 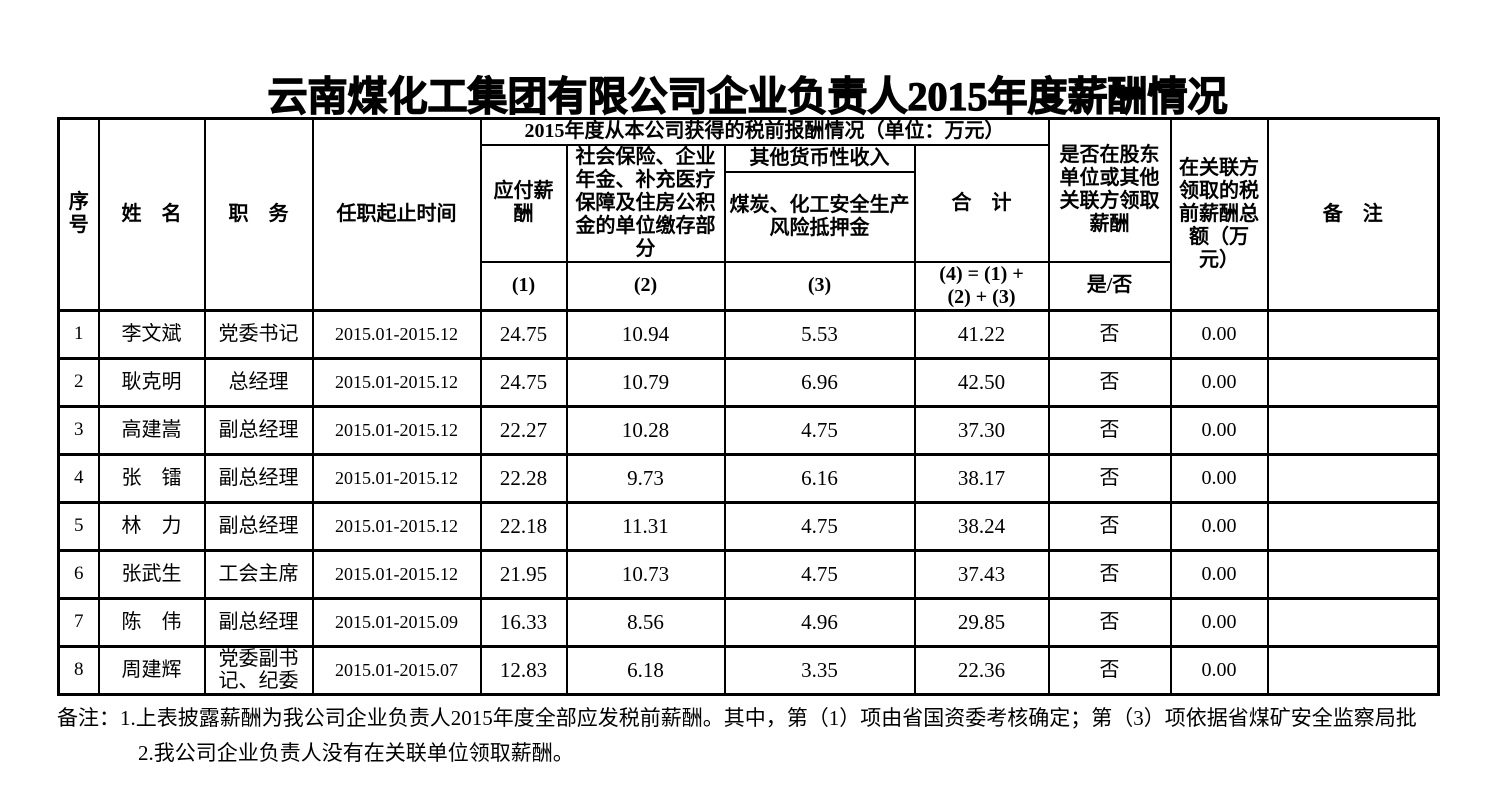 I want to click on cell-other-income: 6.16, so click(x=819, y=477).